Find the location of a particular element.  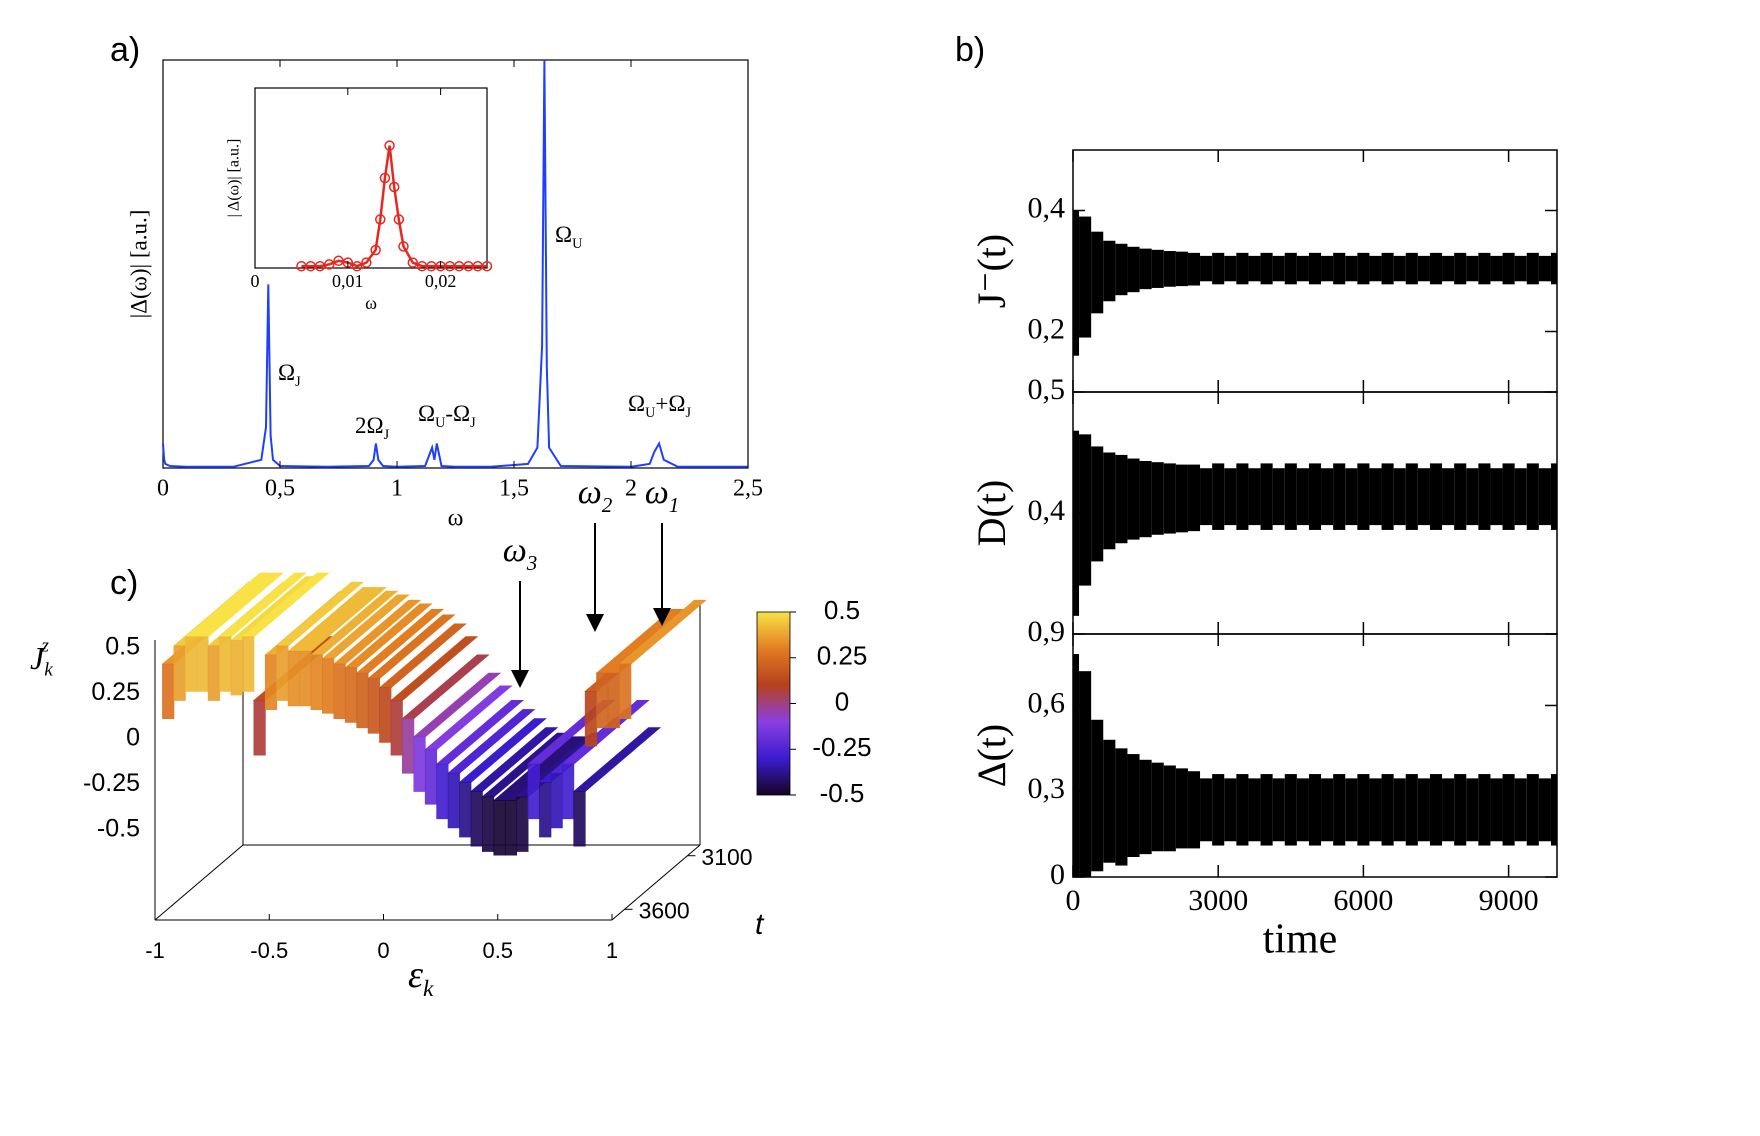

t-tick-label: 3600 is located at coordinates (664, 910).